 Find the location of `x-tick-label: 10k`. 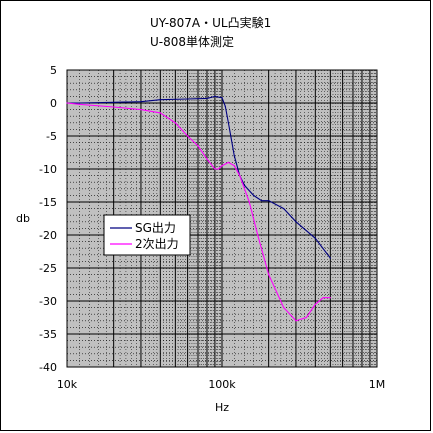

x-tick-label: 10k is located at coordinates (67, 384).